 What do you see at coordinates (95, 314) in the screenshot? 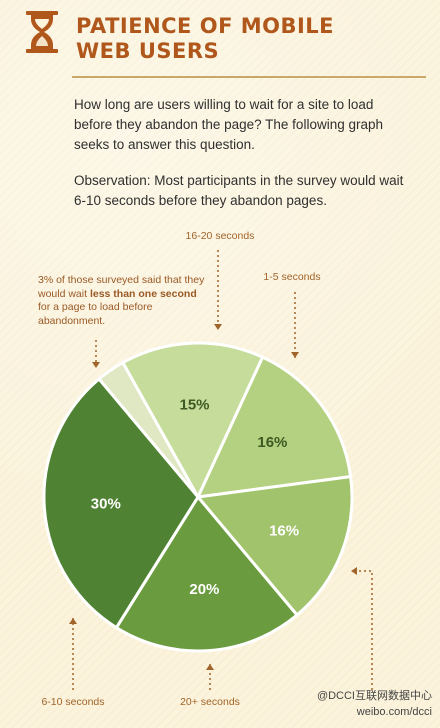
I see `callout-text-2: for a page to load before abandonment.` at bounding box center [95, 314].